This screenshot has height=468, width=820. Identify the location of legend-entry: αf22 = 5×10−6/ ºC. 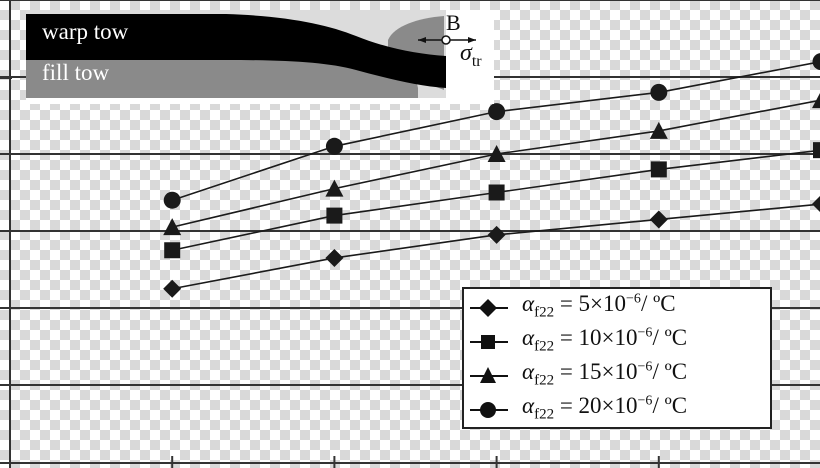
(617, 308).